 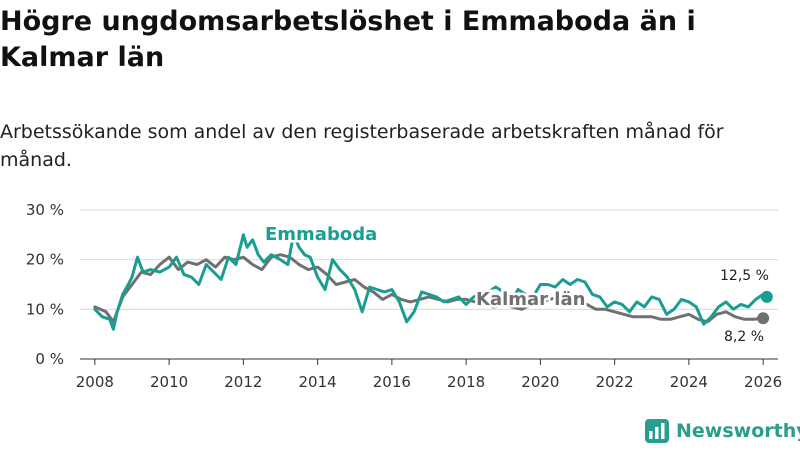 I want to click on brand-logo: Newsworthy, so click(x=722, y=431).